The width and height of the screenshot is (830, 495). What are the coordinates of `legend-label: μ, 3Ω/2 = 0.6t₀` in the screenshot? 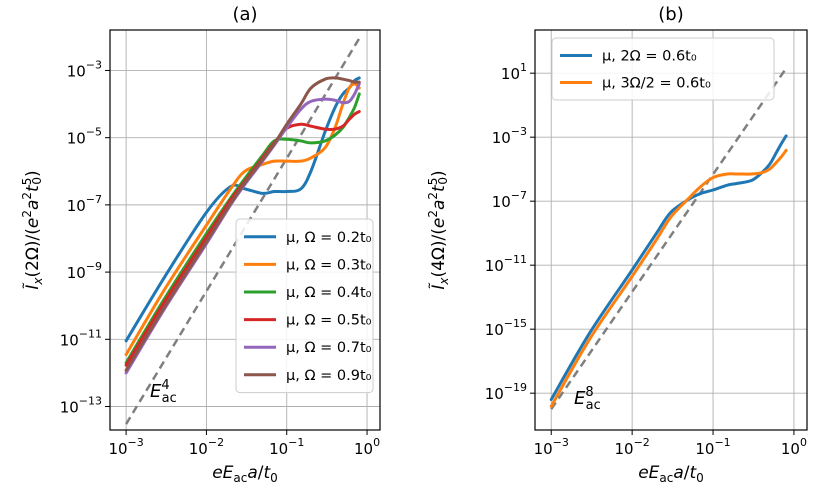 It's located at (656, 84).